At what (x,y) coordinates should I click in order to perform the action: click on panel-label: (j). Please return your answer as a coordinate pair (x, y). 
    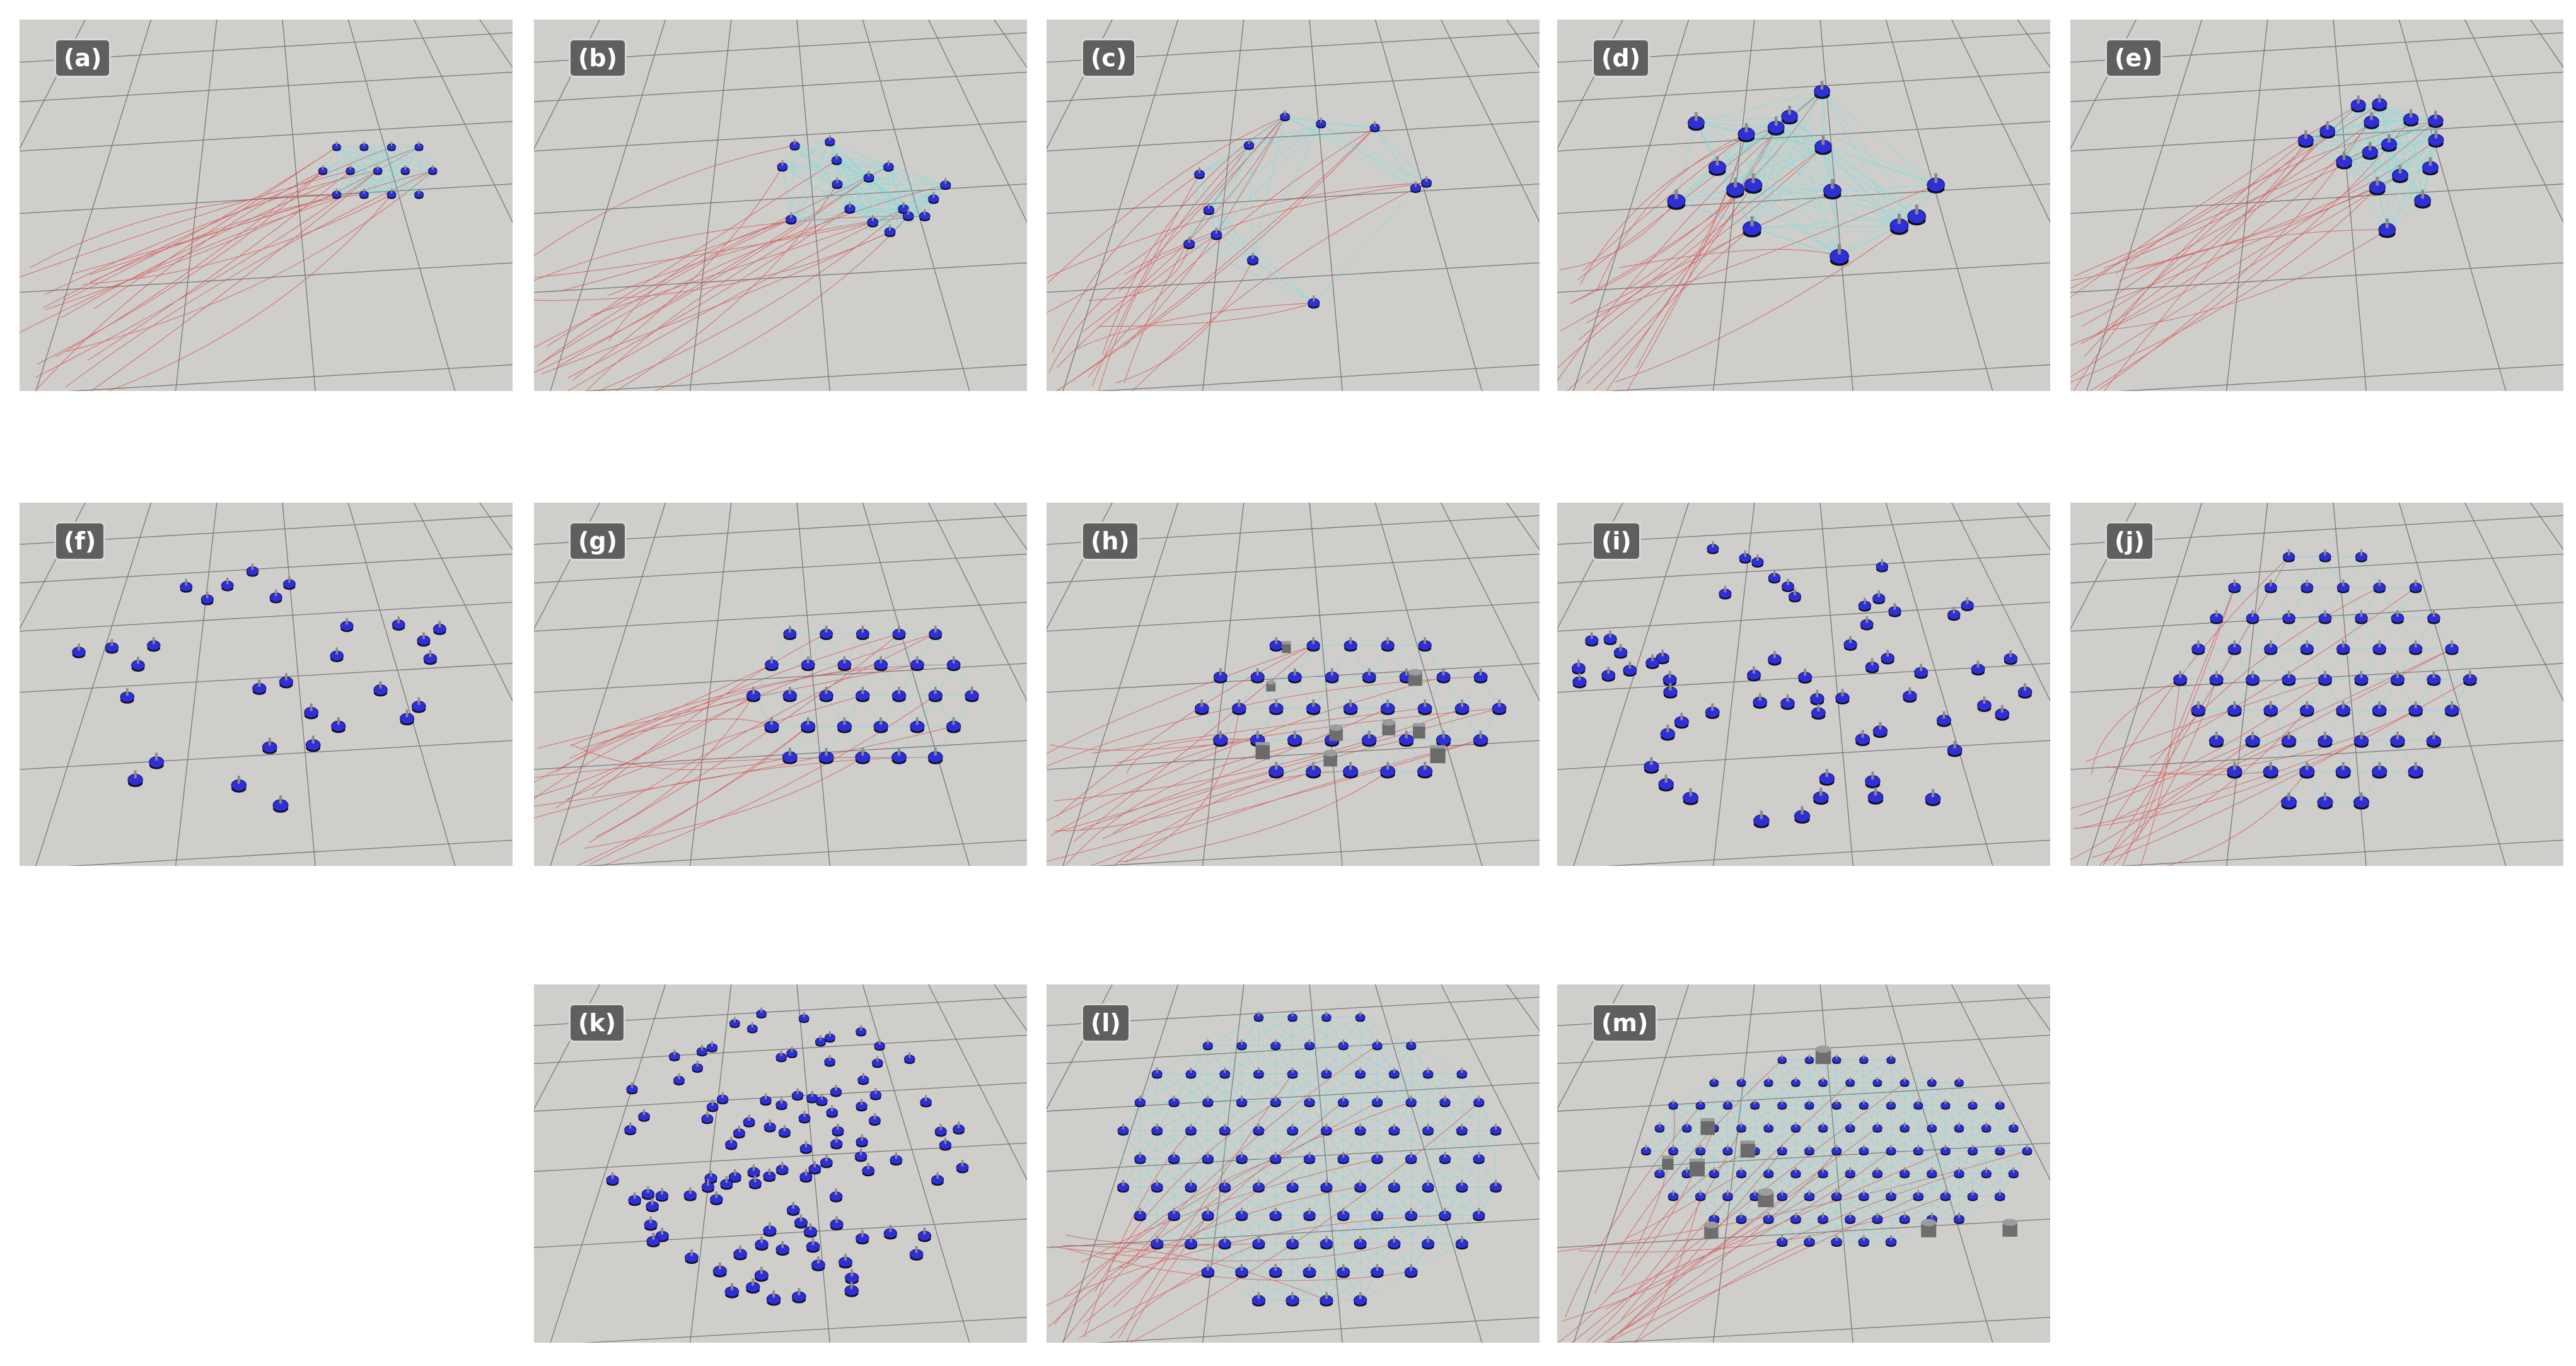
    Looking at the image, I should click on (2129, 541).